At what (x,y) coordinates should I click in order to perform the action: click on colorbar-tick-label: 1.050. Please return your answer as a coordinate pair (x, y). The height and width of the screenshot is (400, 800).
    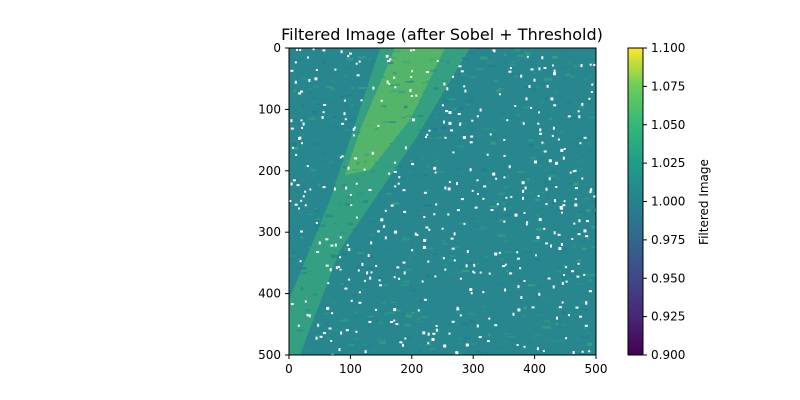
    Looking at the image, I should click on (668, 125).